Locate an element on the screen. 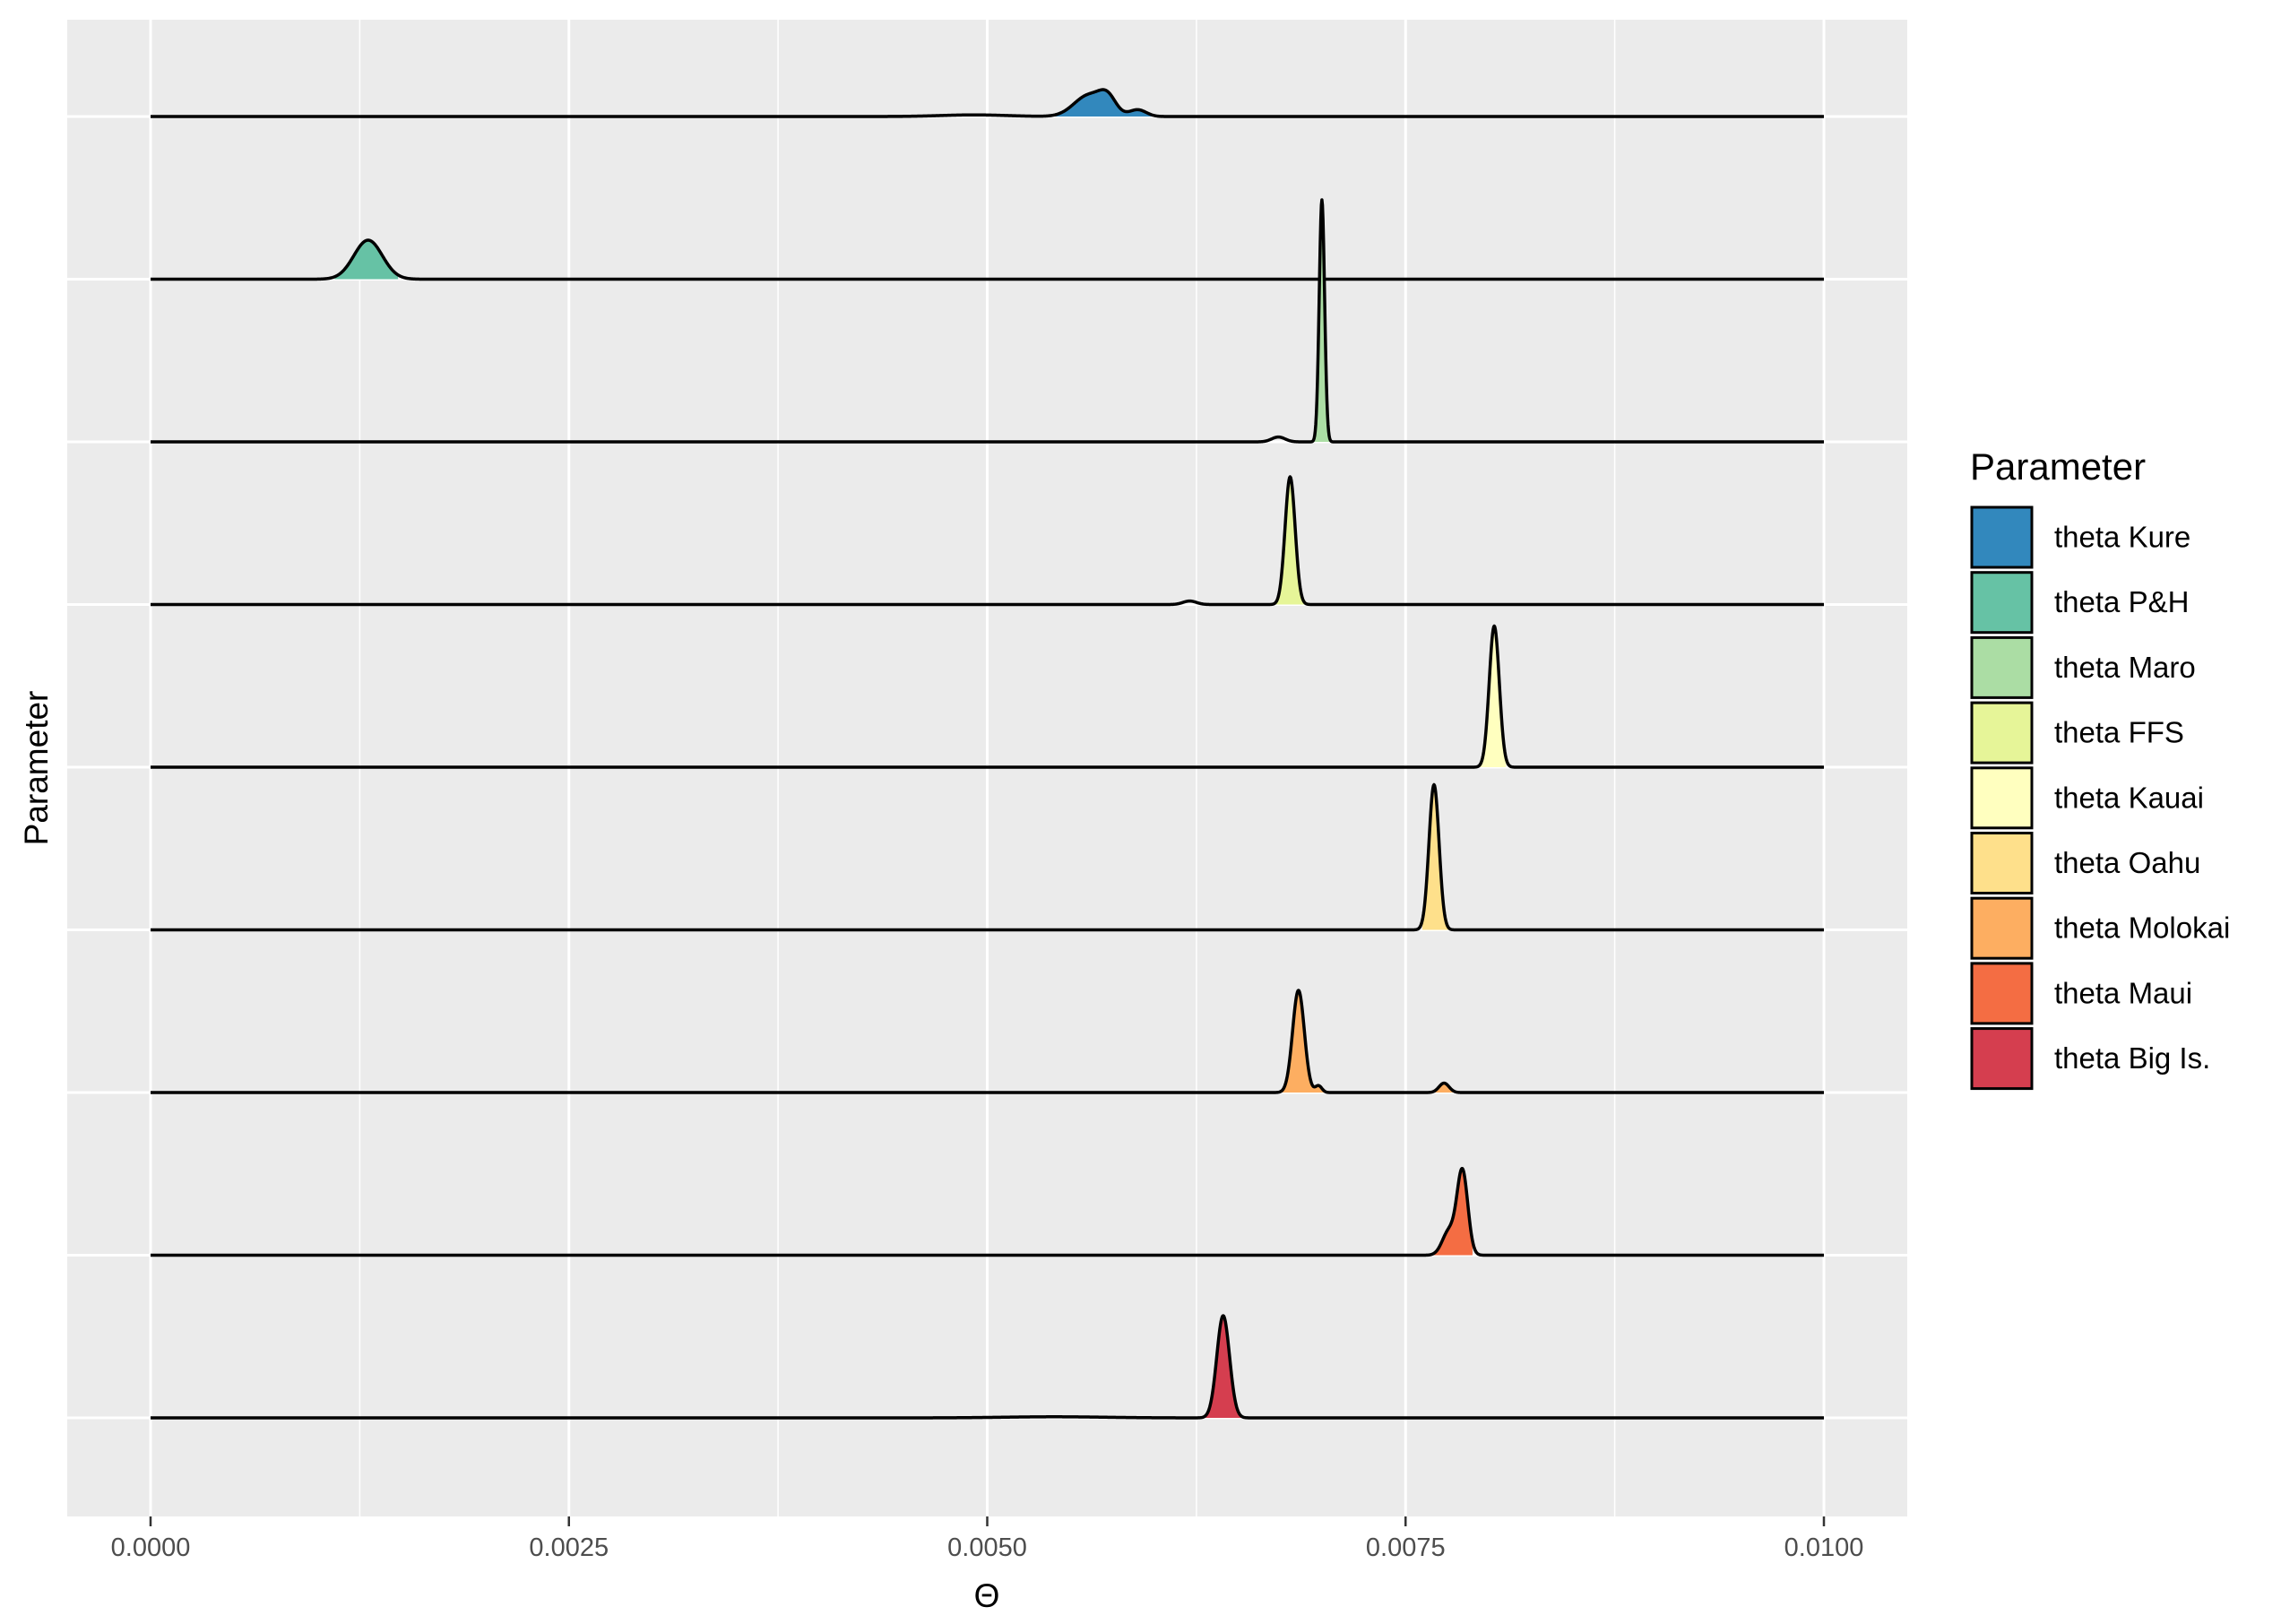 This screenshot has width=2281, height=1624. legend-label: theta Molokai is located at coordinates (2142, 928).